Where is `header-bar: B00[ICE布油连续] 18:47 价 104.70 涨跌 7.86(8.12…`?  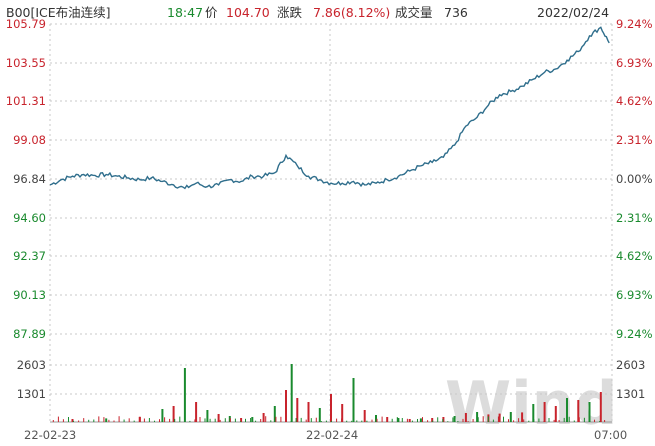
header-bar: B00[ICE布油连续] 18:47 价 104.70 涨跌 7.86(8.12… is located at coordinates (307, 12).